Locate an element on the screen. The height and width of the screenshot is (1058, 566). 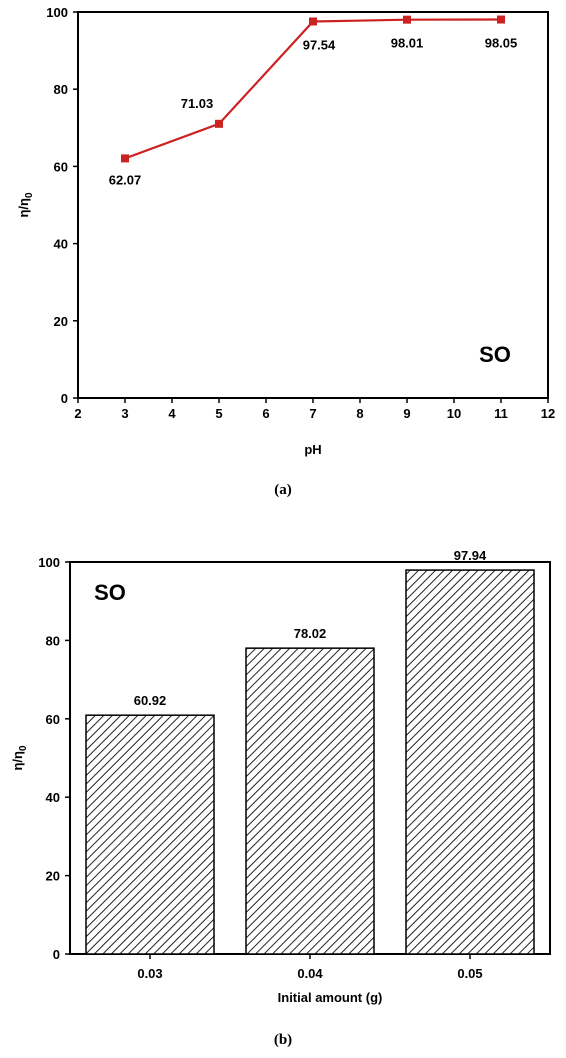
data-label: 71.03 is located at coordinates (197, 103).